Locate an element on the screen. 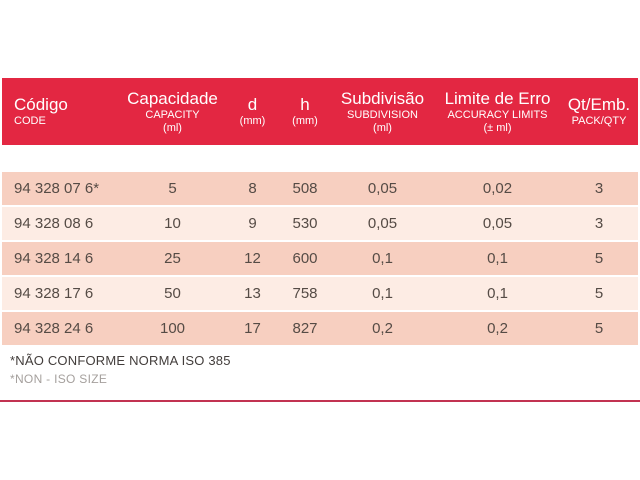 The image size is (640, 480). cell-d: 12 is located at coordinates (252, 258).